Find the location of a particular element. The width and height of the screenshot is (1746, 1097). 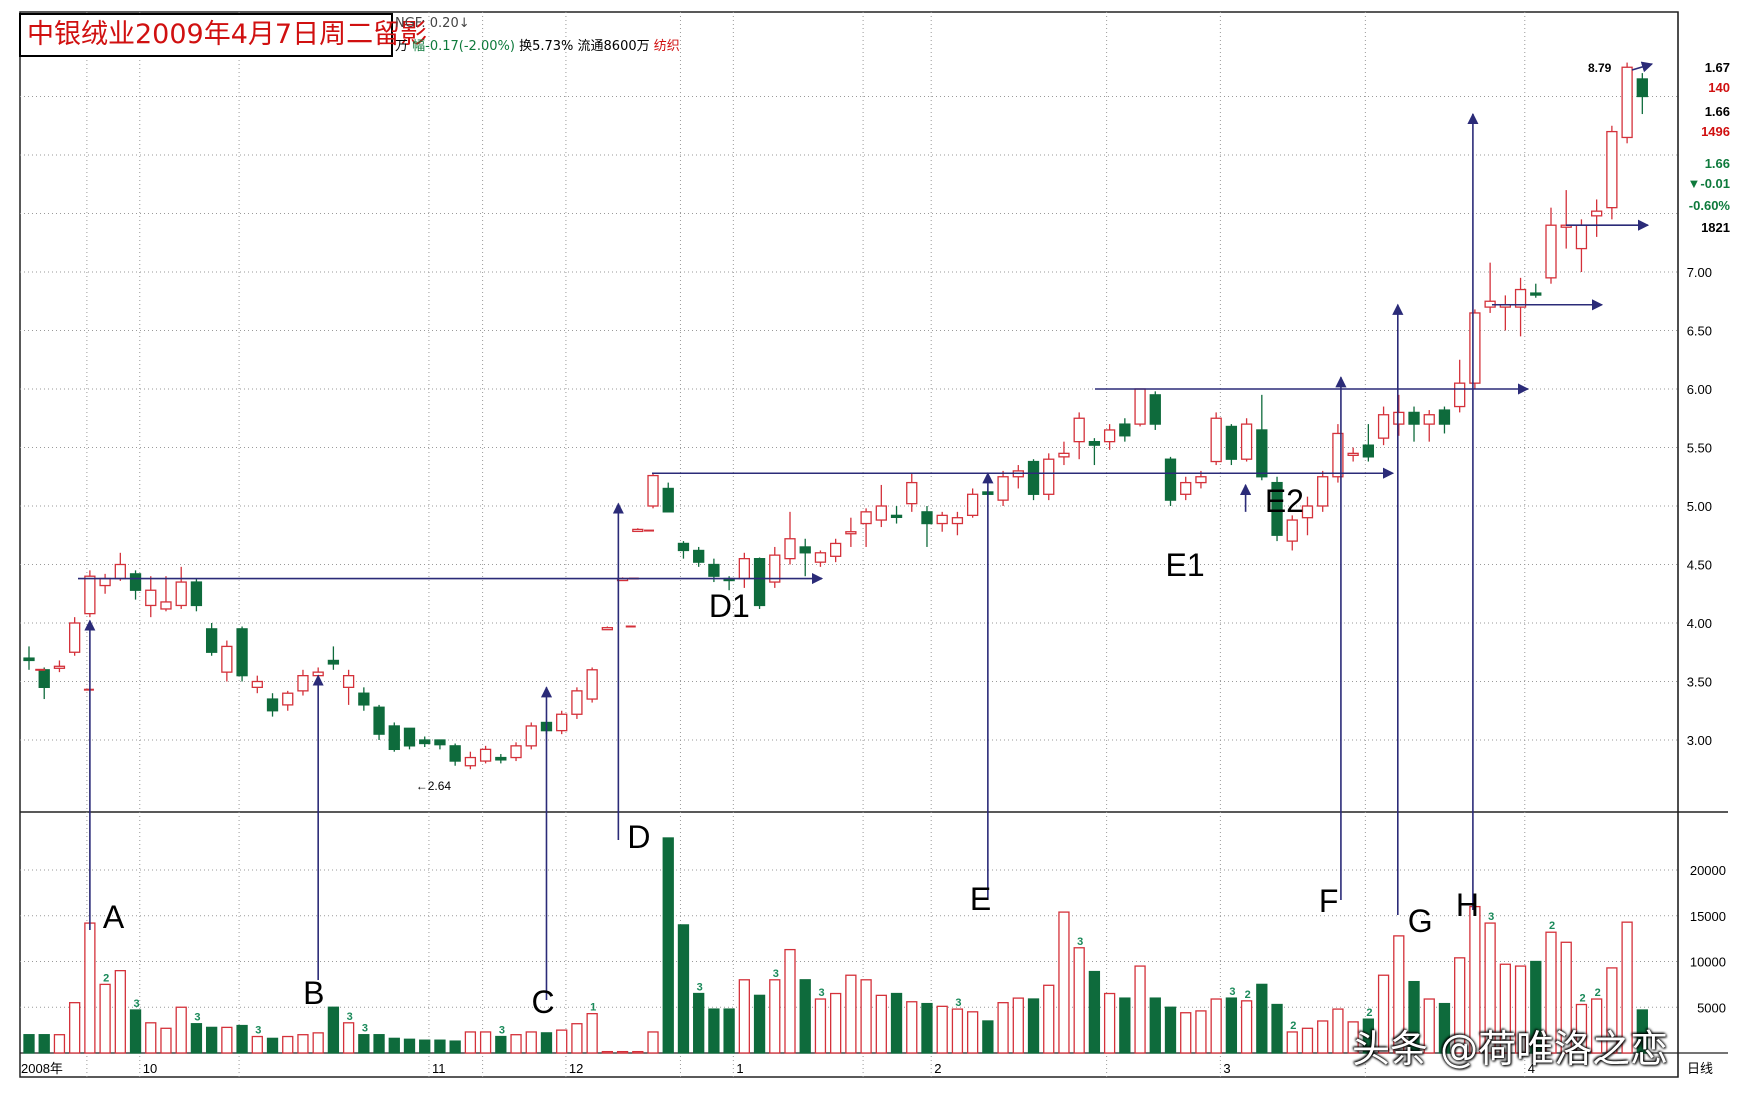

price-tick-label: 4.00 is located at coordinates (1699, 623).